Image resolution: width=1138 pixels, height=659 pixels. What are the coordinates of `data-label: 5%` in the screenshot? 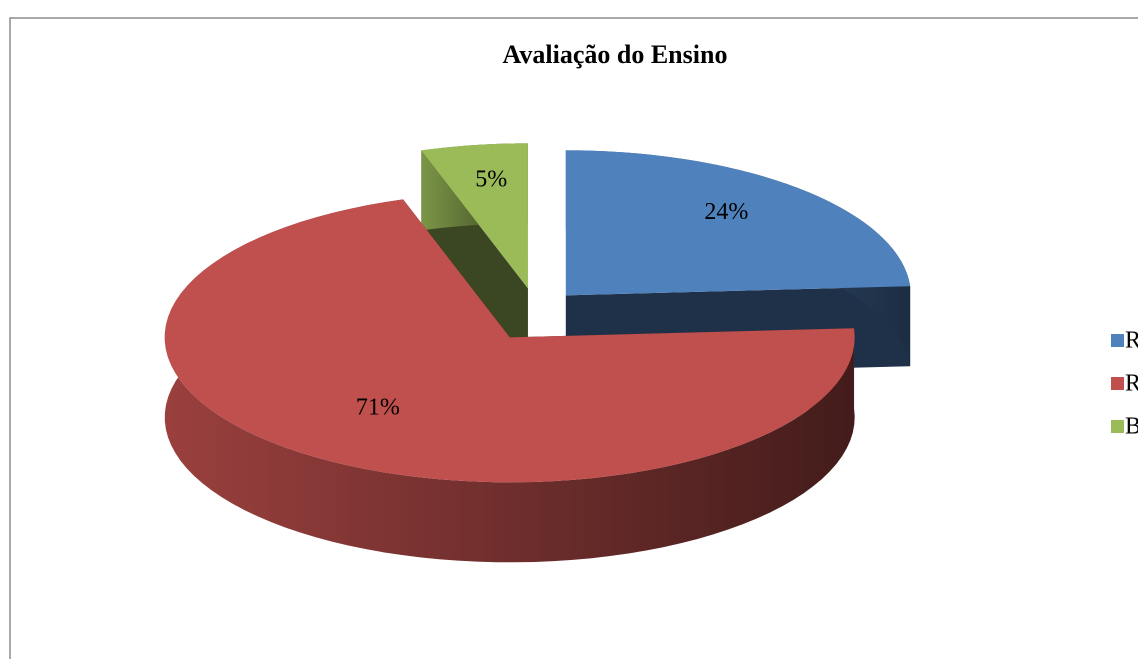 It's located at (491, 179).